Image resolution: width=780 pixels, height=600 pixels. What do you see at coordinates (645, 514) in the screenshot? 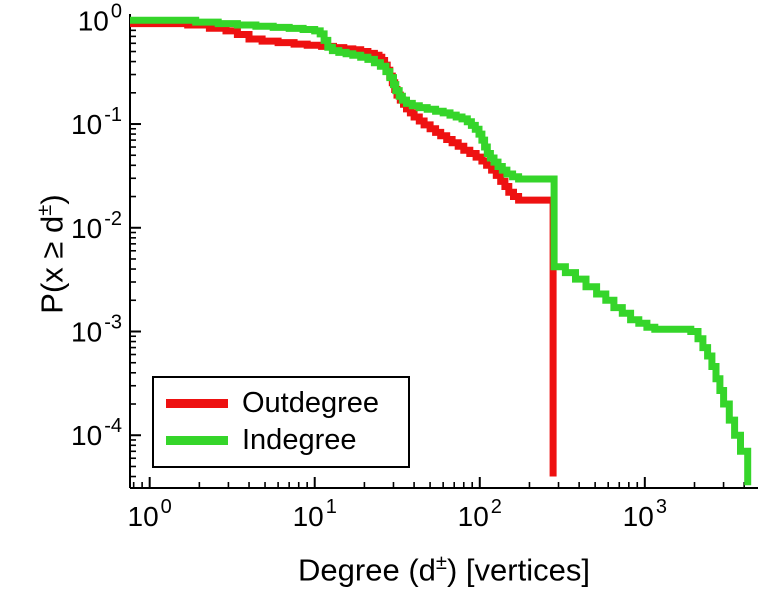
I see `tick-label: 10 3` at bounding box center [645, 514].